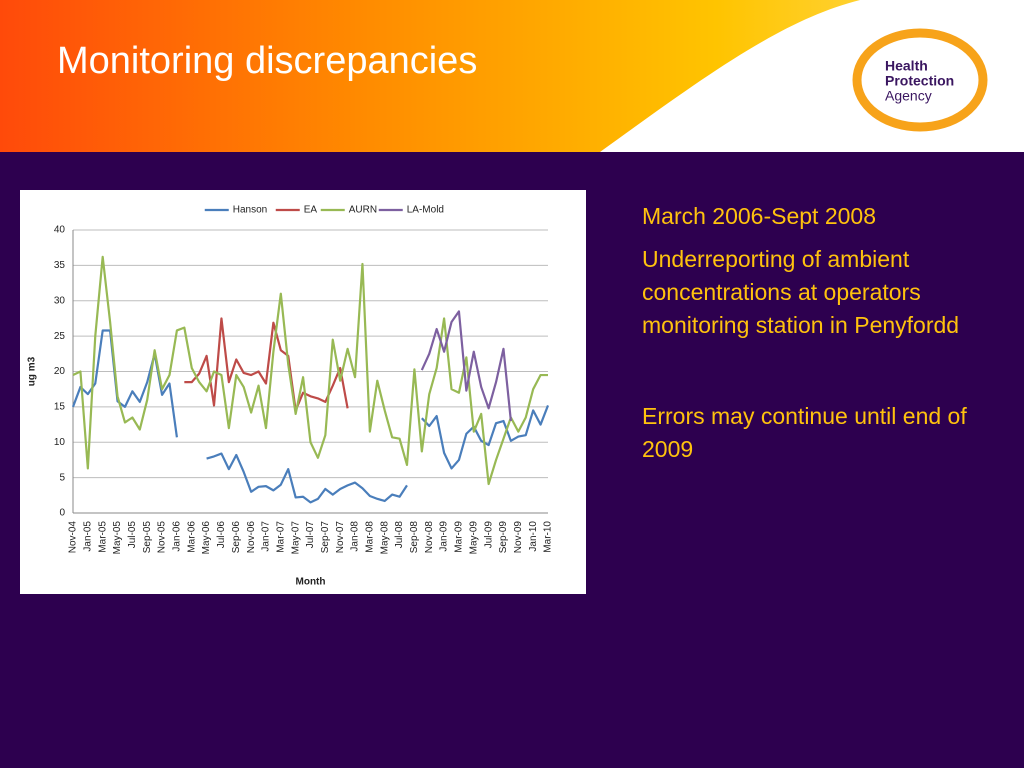 The width and height of the screenshot is (1024, 768). I want to click on x-tick-label: Nov-04, so click(73, 537).